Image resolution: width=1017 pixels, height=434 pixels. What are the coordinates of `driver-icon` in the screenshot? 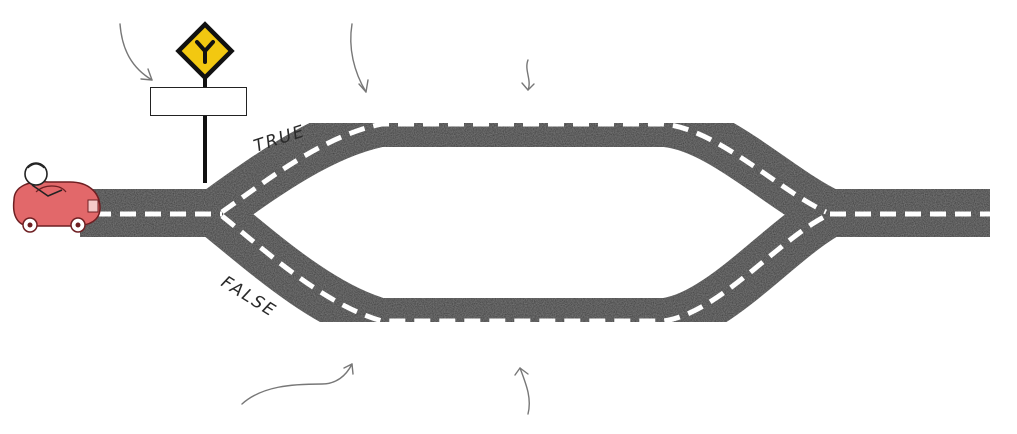 It's located at (43, 179).